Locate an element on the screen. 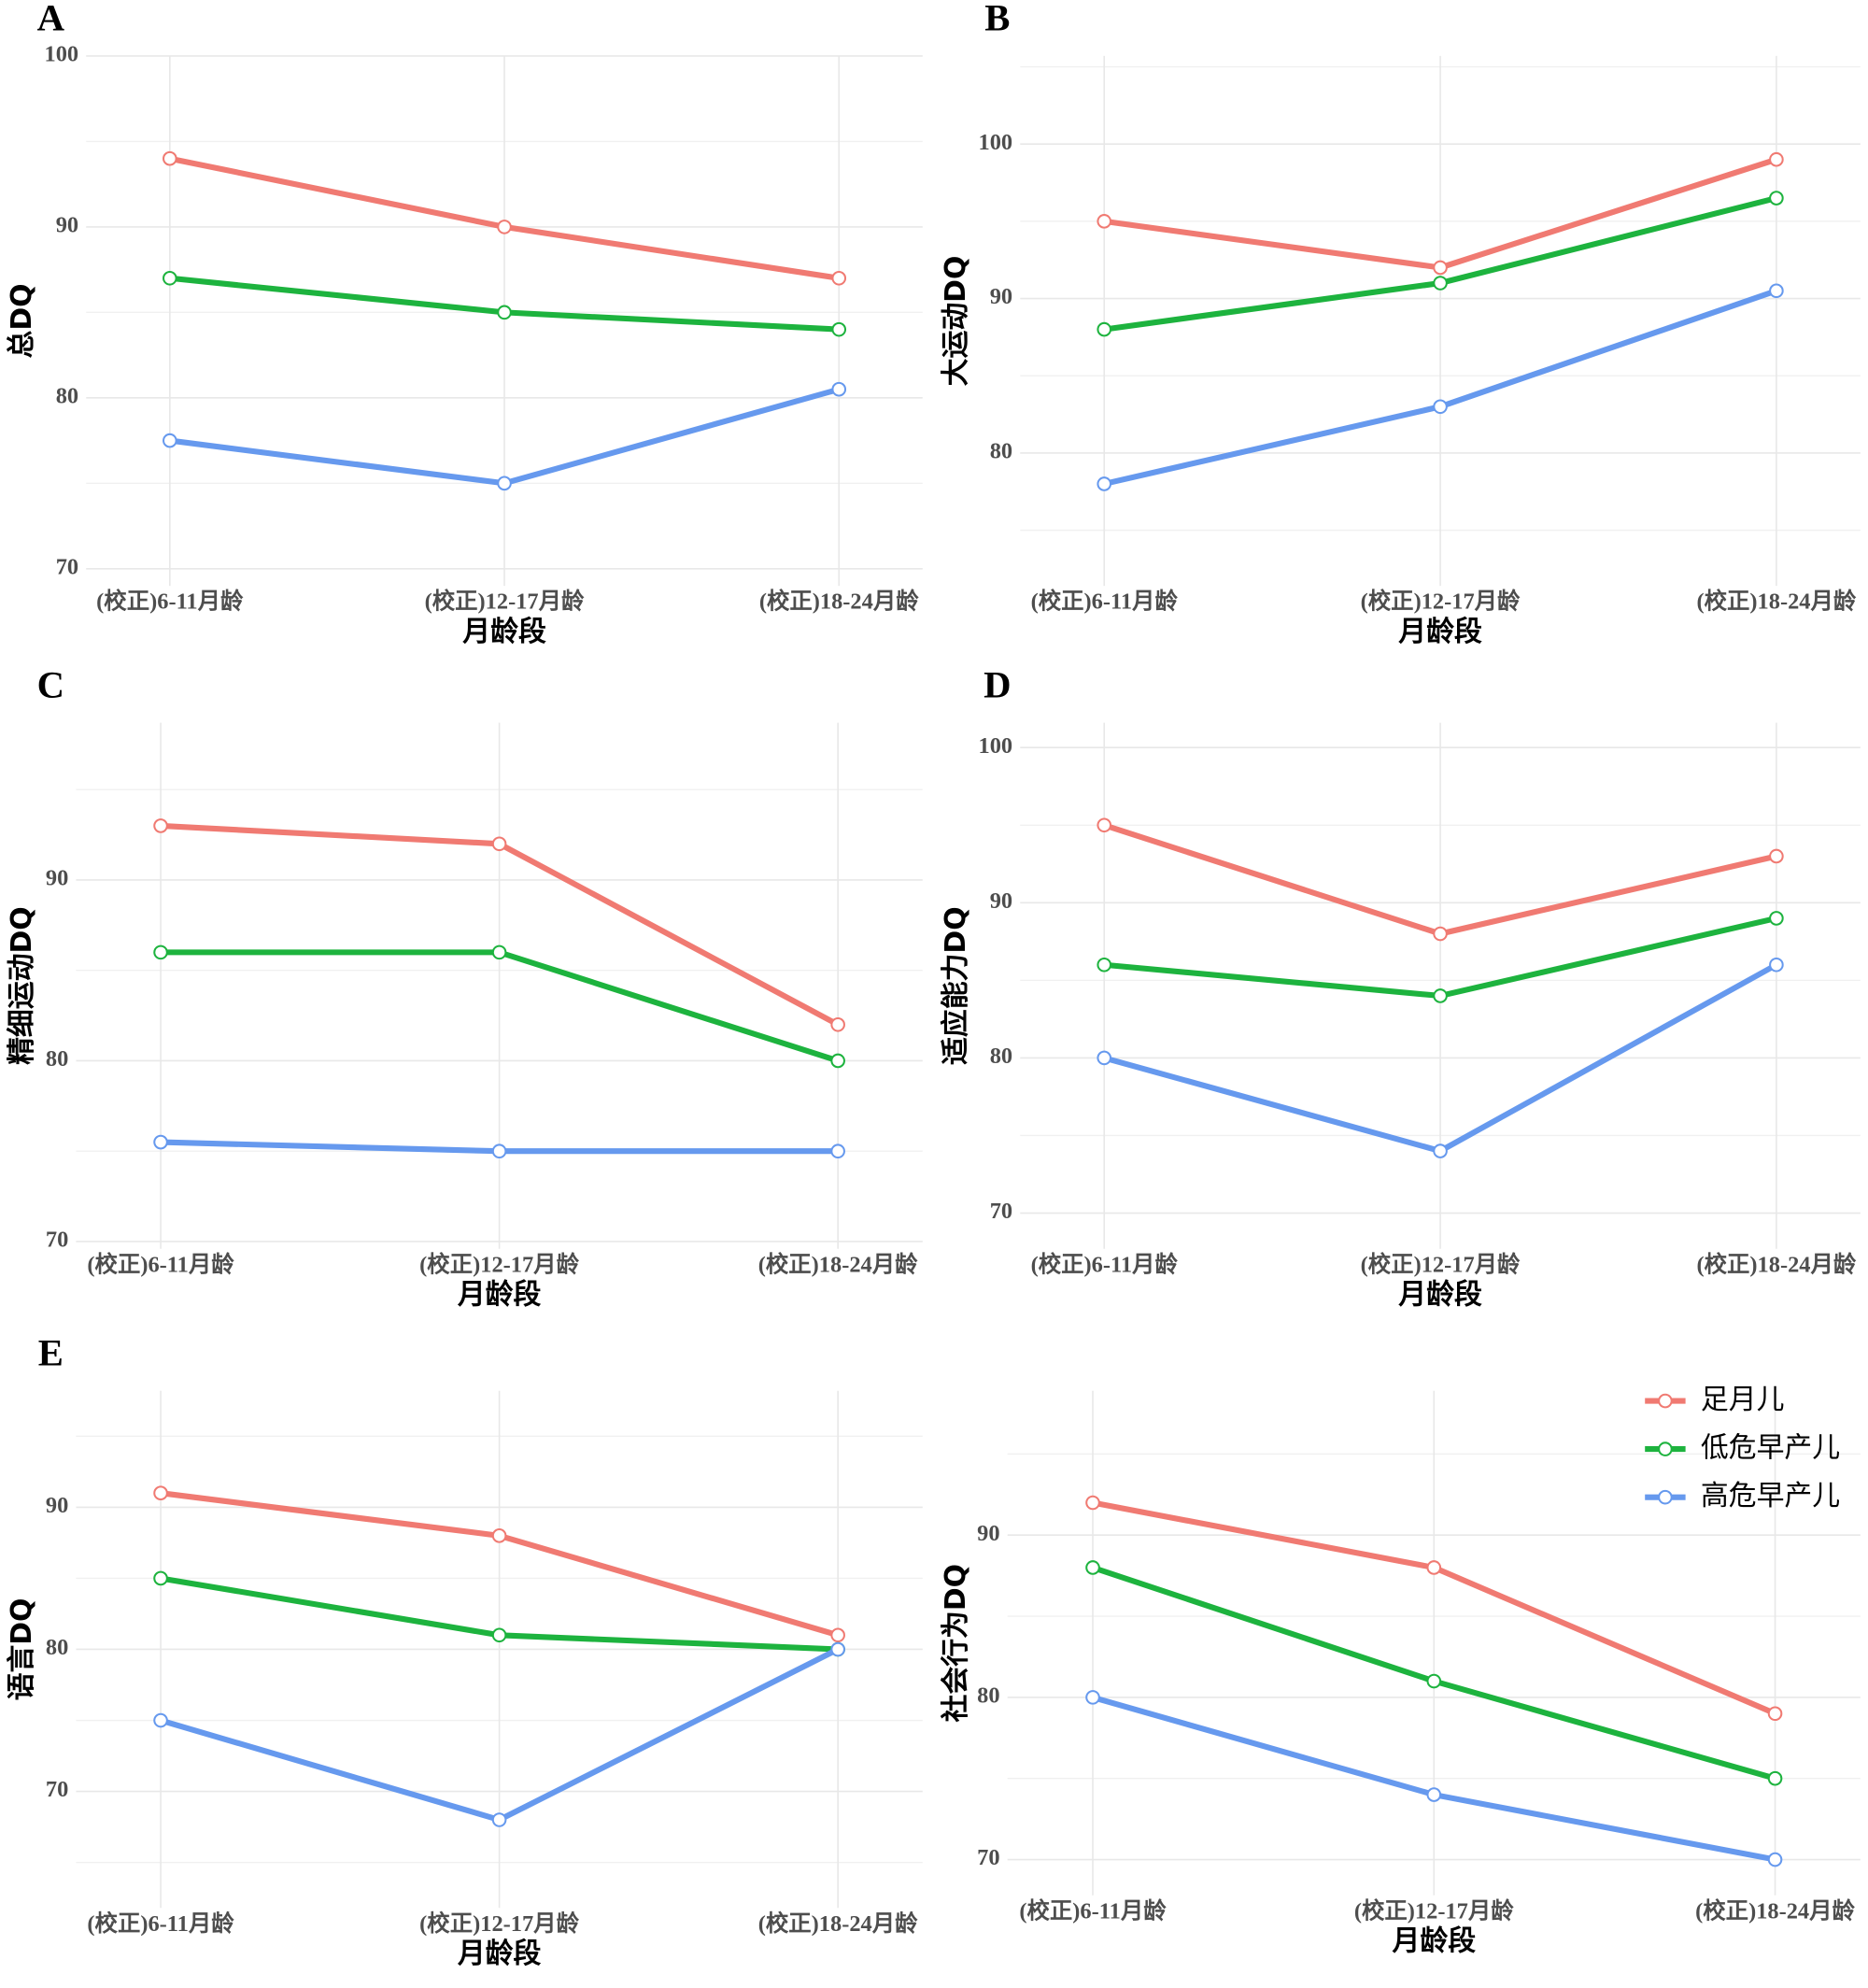 The image size is (1868, 1988). y-axis-title: 总DQ is located at coordinates (22, 321).